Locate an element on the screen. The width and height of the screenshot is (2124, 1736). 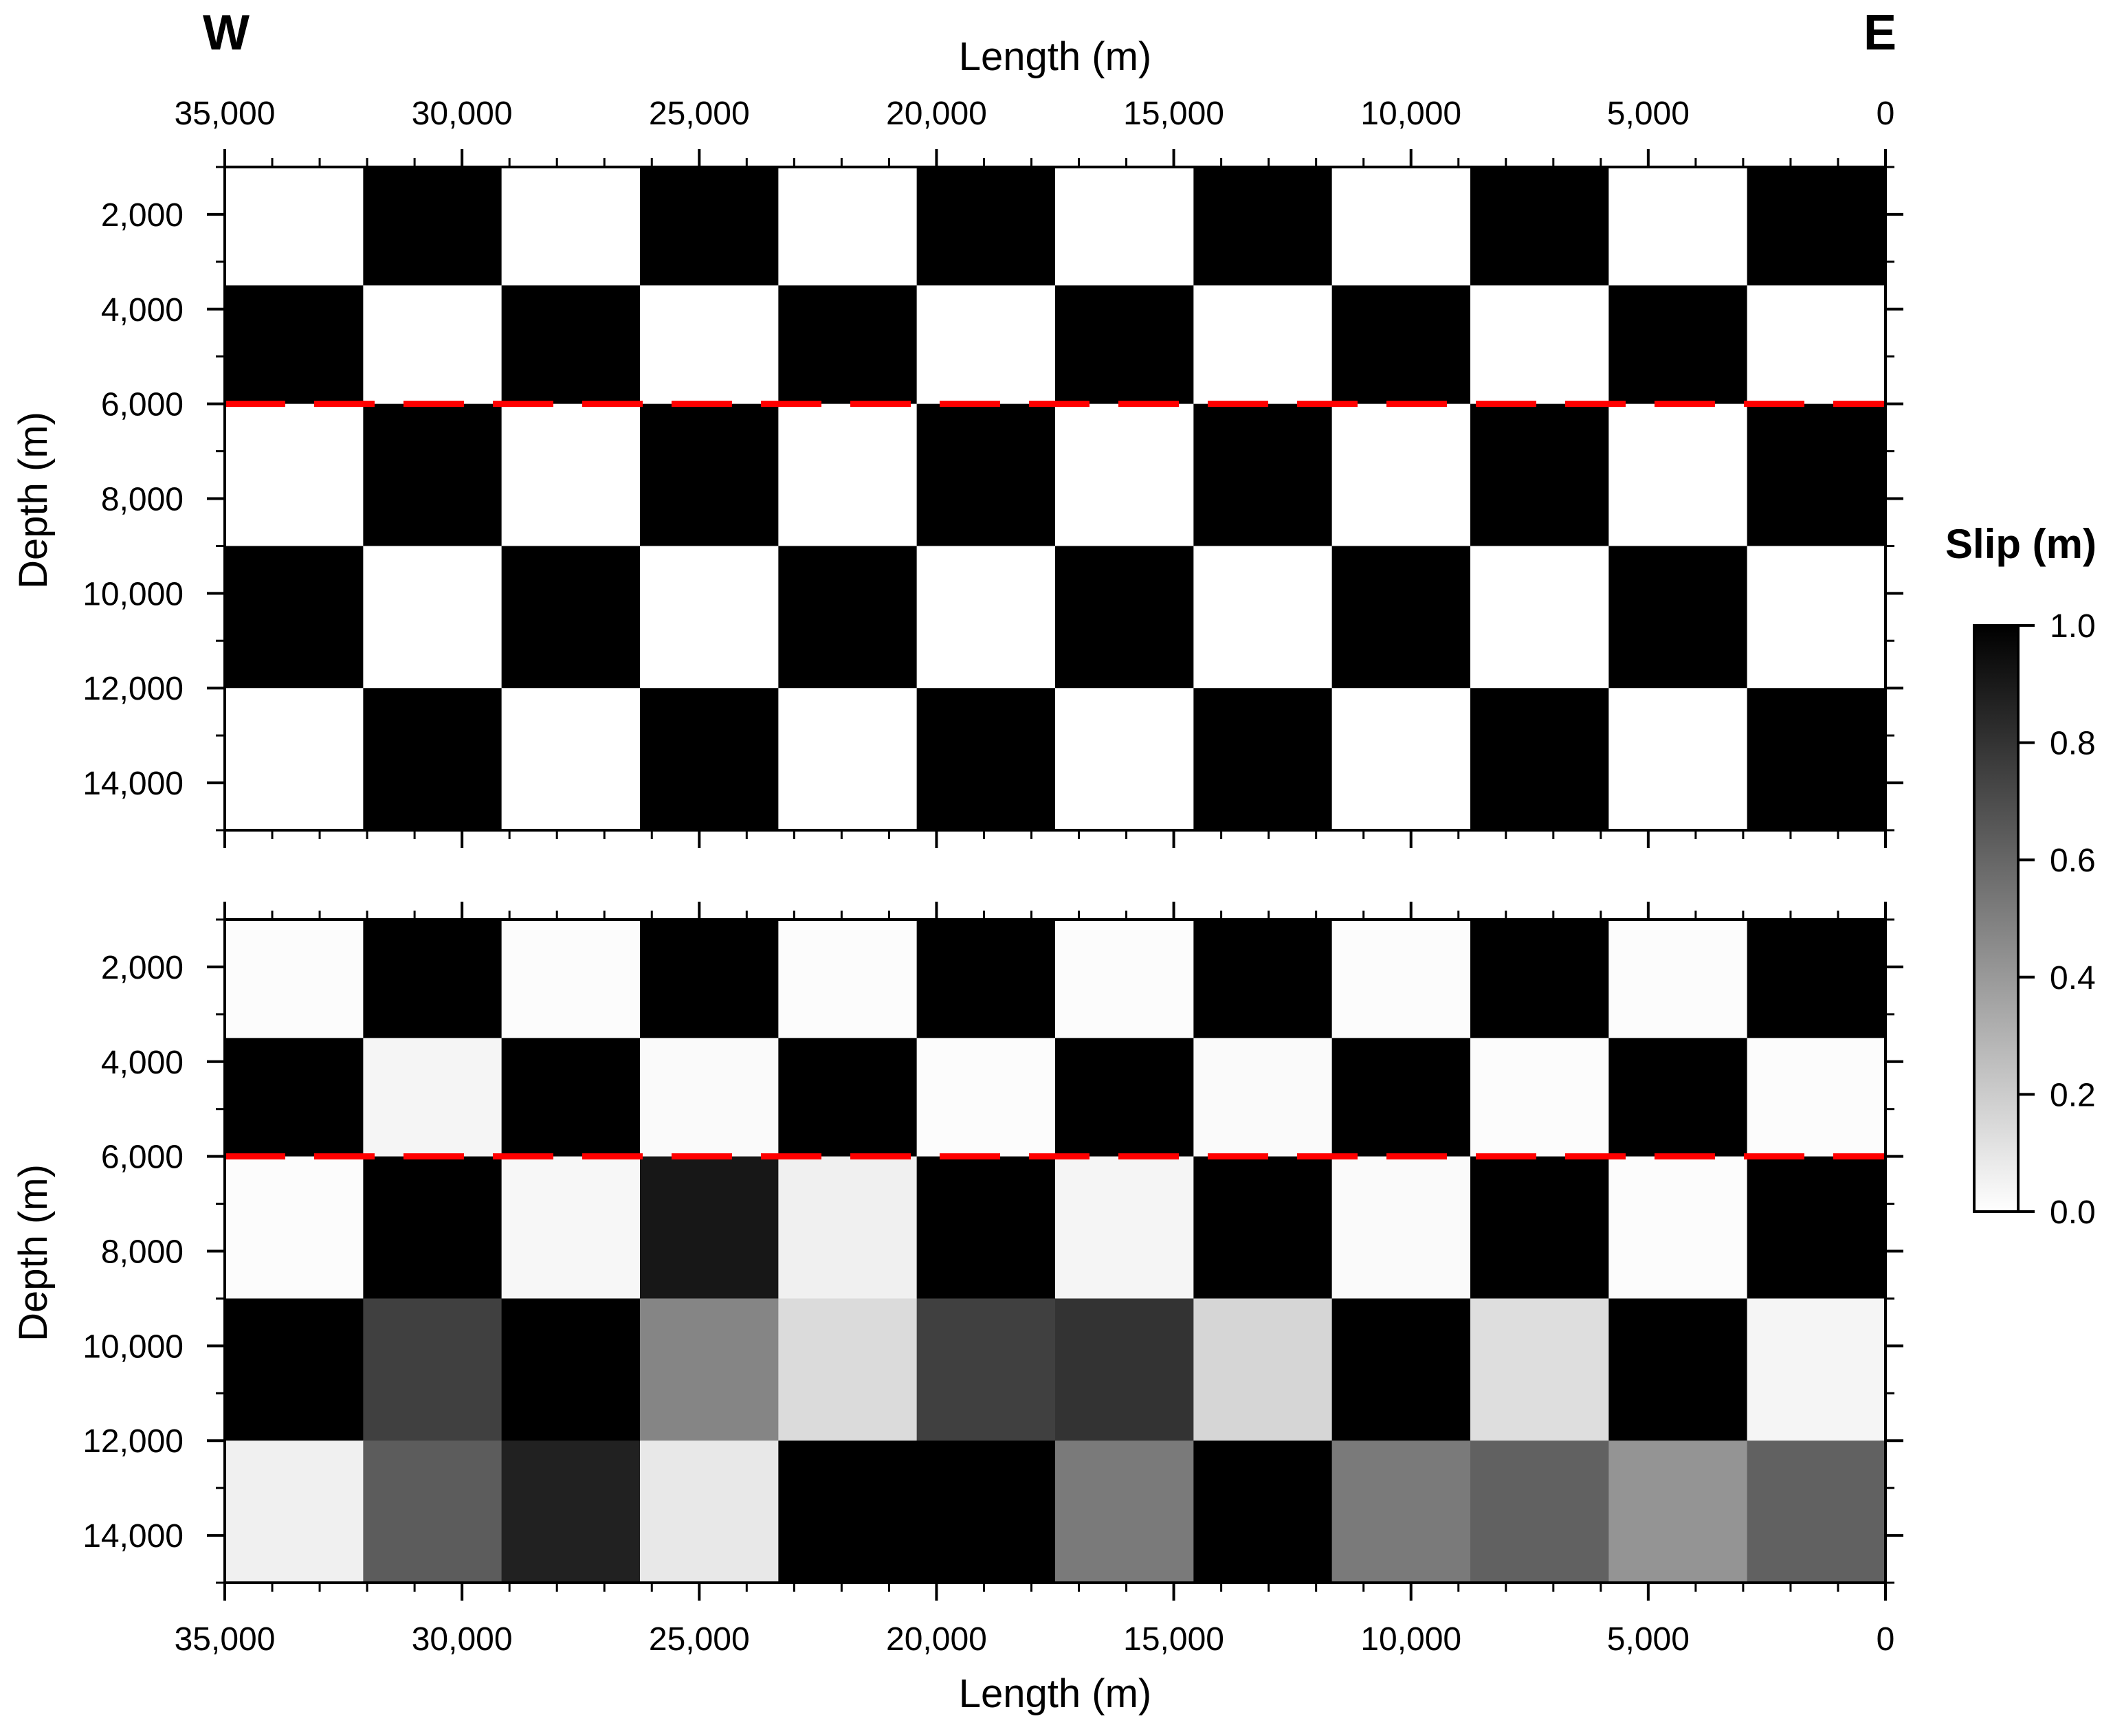
slip-cell-r2-c3 is located at coordinates (709, 1228).